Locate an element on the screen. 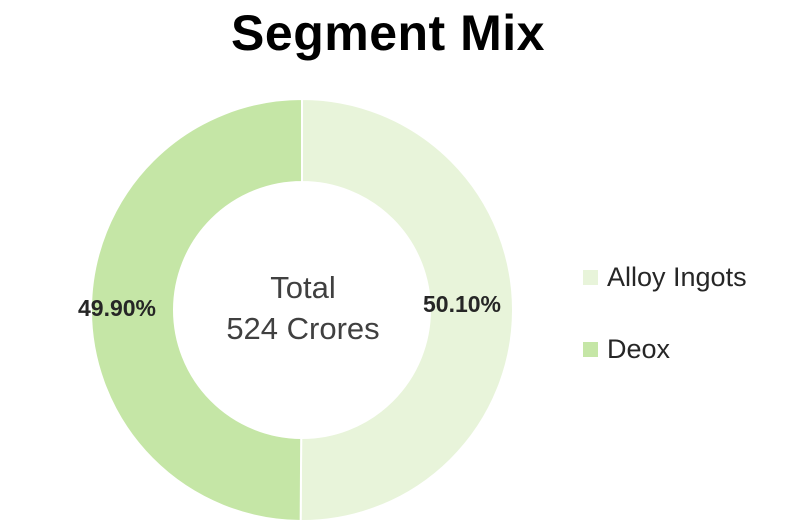 This screenshot has height=522, width=800. center-label-value: 524 Crores is located at coordinates (303, 328).